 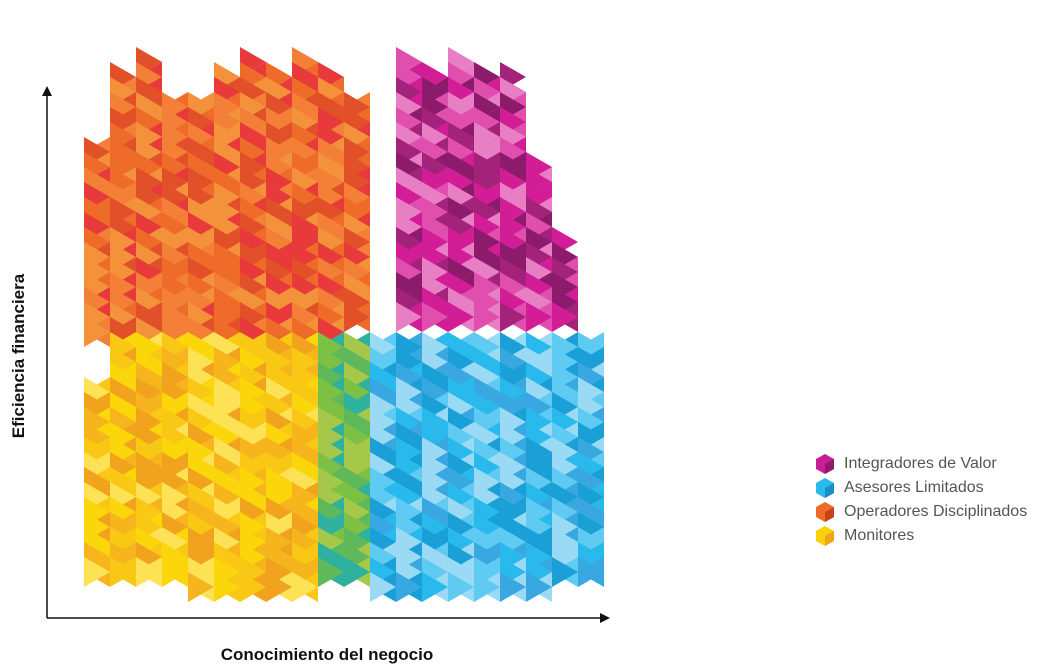 I want to click on legend-item-asesores: Asesores Limitados, so click(x=920, y=488).